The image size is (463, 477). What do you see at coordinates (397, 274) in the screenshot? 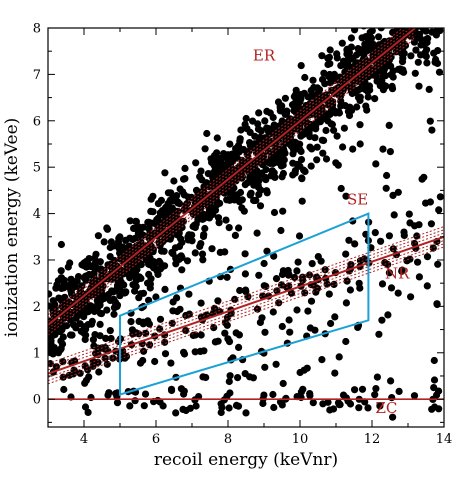
I see `band-label-nr: NR` at bounding box center [397, 274].